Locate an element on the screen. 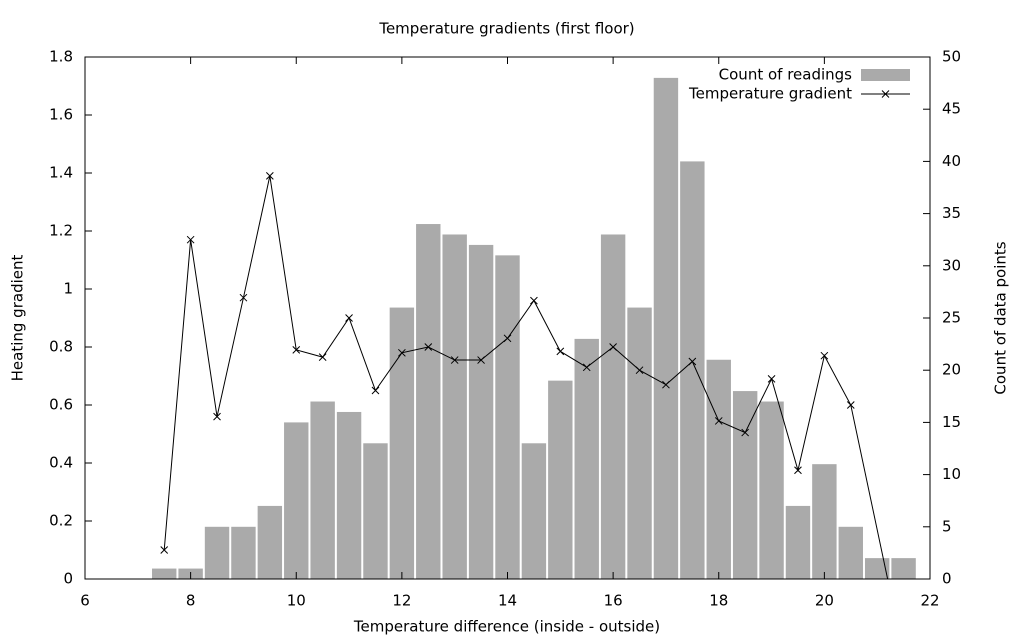 The height and width of the screenshot is (644, 1028). y2-tick-label: 50 is located at coordinates (951, 57).